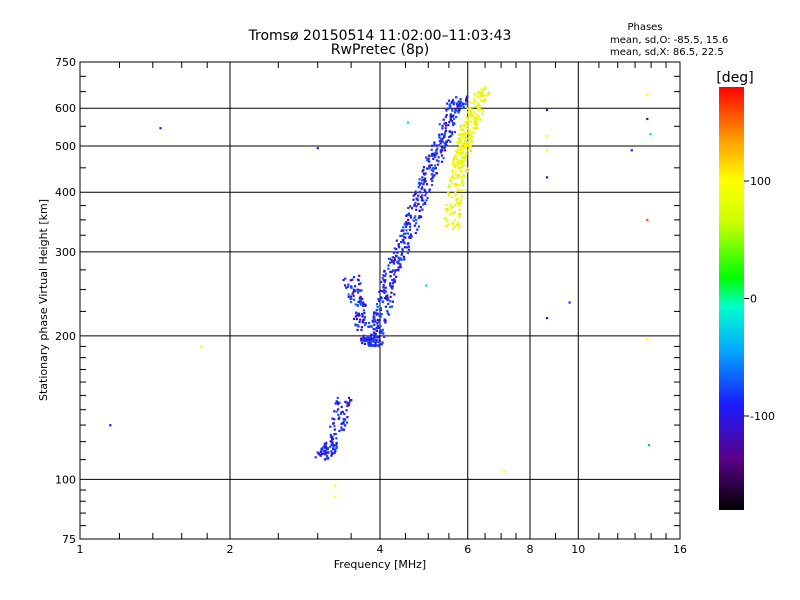 The height and width of the screenshot is (600, 800). I want to click on y-tick-label: 600, so click(65, 108).